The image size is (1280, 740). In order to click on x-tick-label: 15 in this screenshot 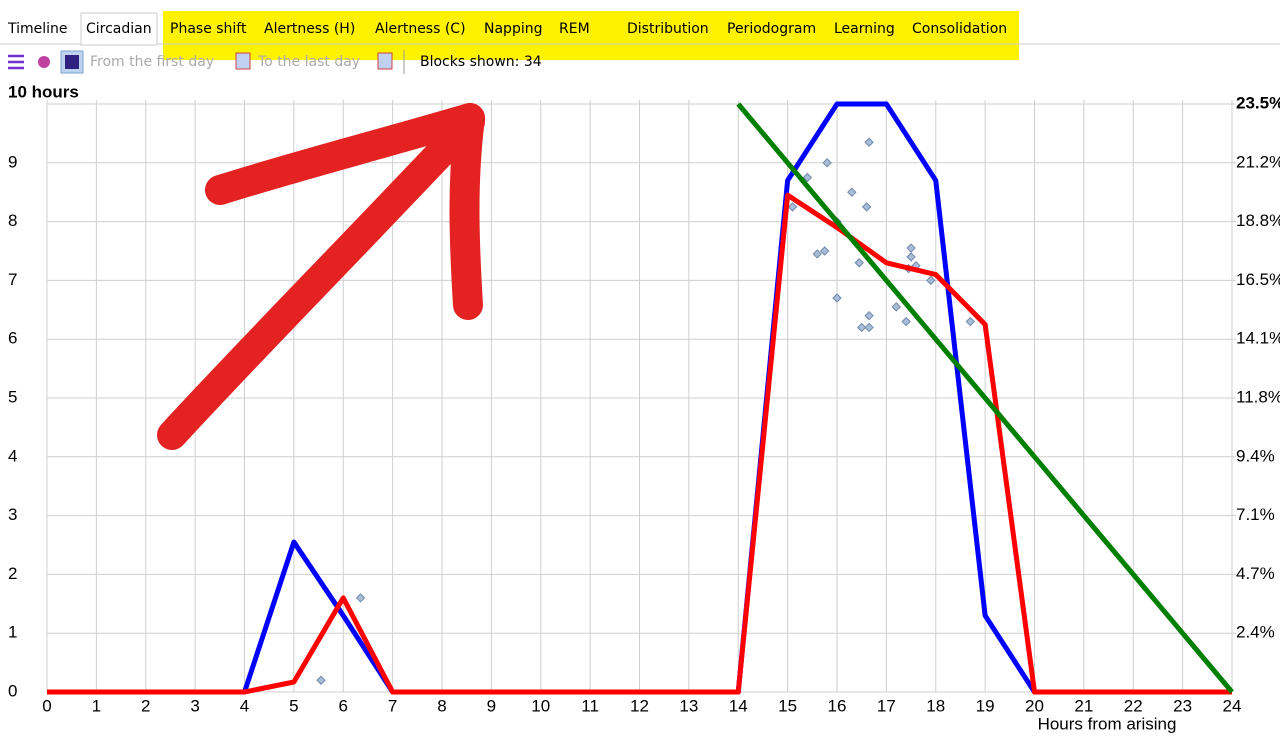, I will do `click(787, 705)`.